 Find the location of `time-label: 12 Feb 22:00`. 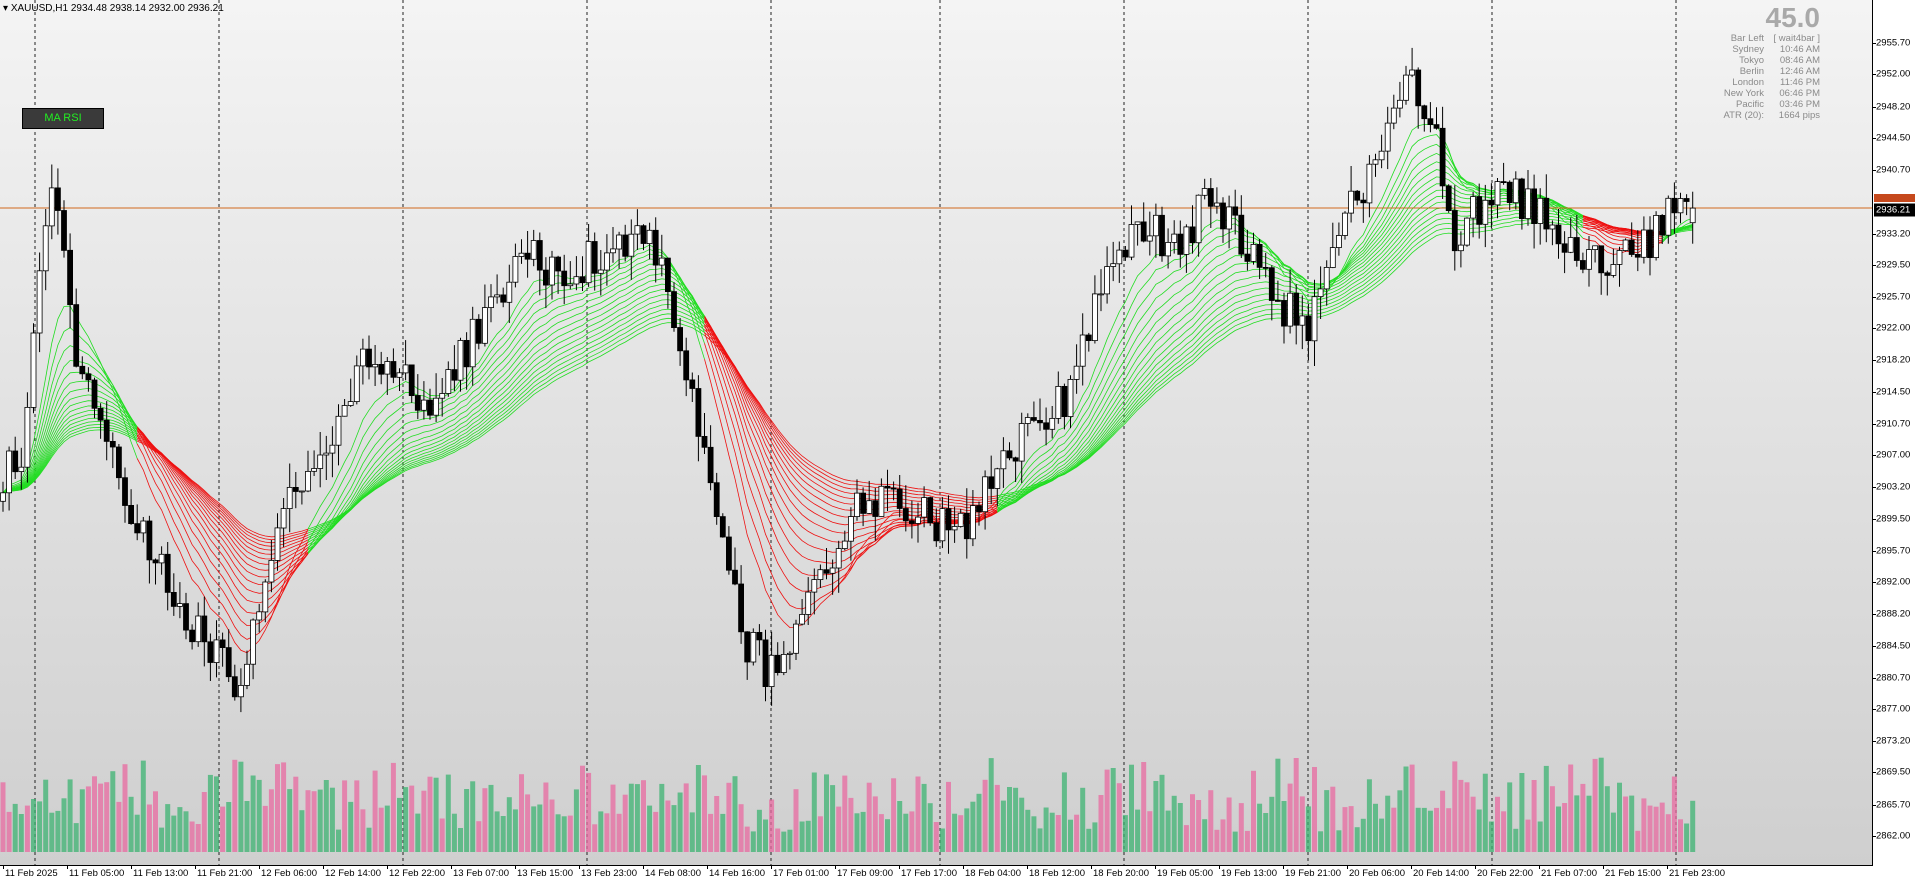

time-label: 12 Feb 22:00 is located at coordinates (417, 873).